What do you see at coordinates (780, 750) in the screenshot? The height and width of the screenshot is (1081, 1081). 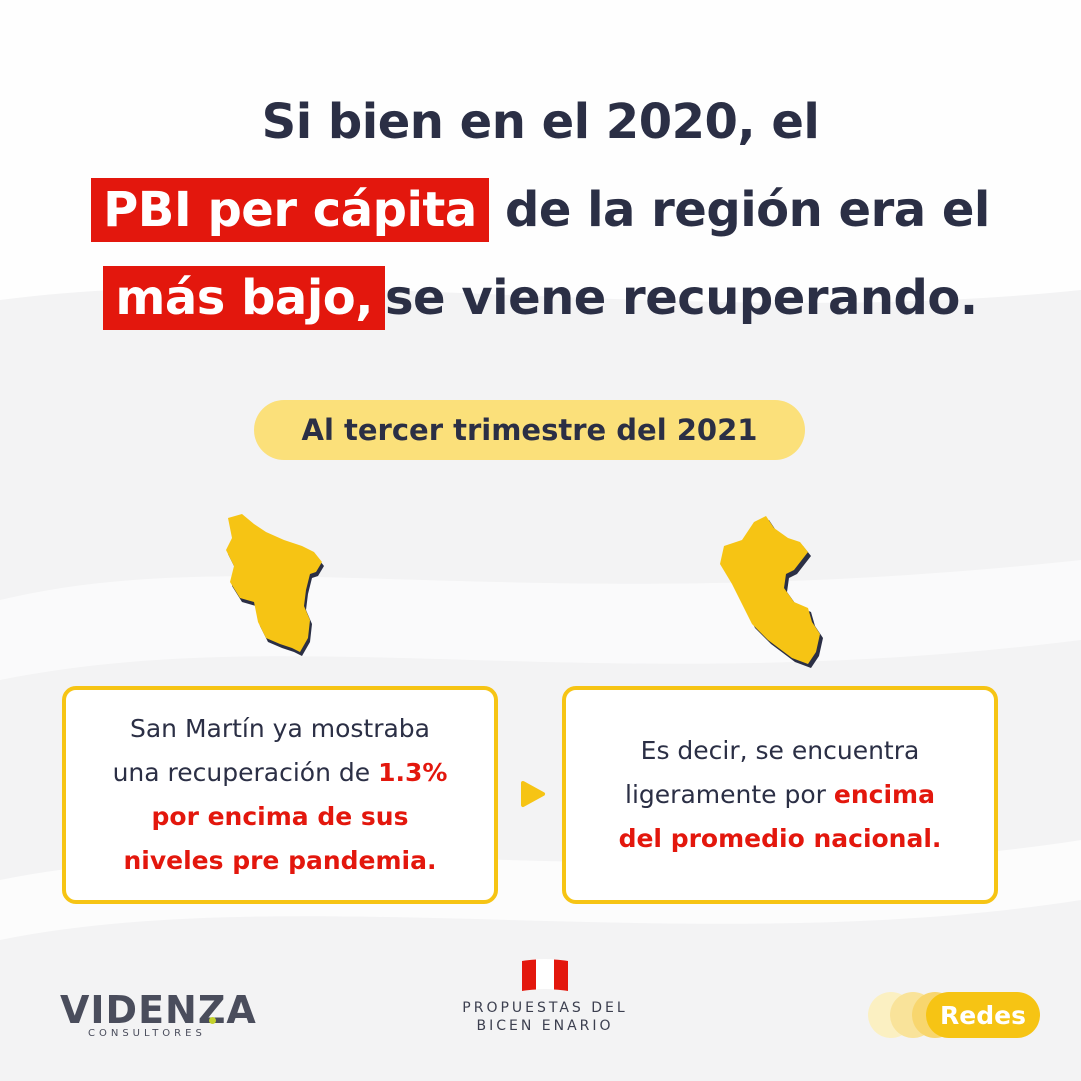 I see `national-card-line1: Es decir, se encuentra` at bounding box center [780, 750].